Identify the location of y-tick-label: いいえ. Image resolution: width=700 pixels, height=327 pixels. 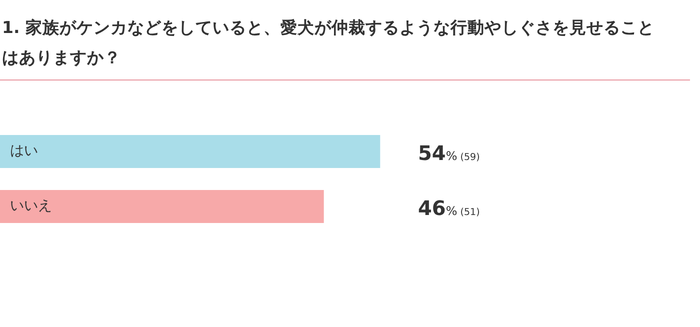
(31, 206).